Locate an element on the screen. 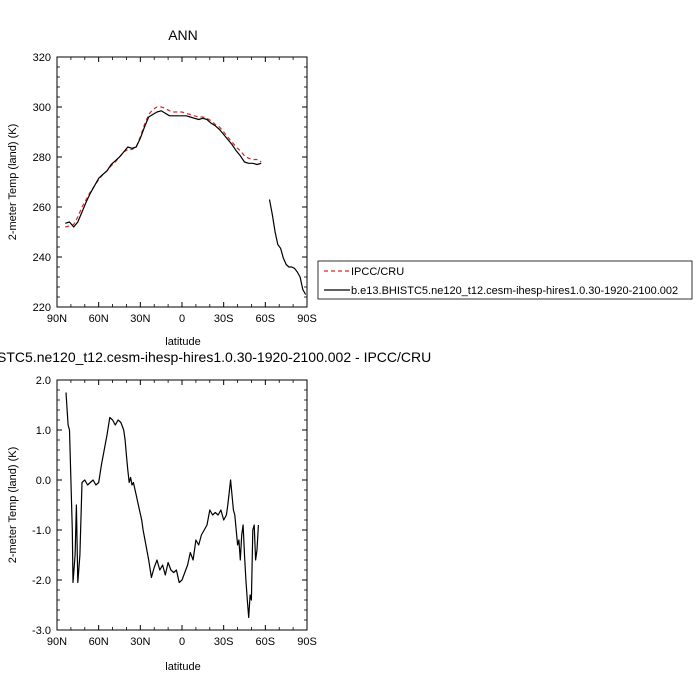 The image size is (700, 700). bottom-x-tick-label: 90S is located at coordinates (307, 642).